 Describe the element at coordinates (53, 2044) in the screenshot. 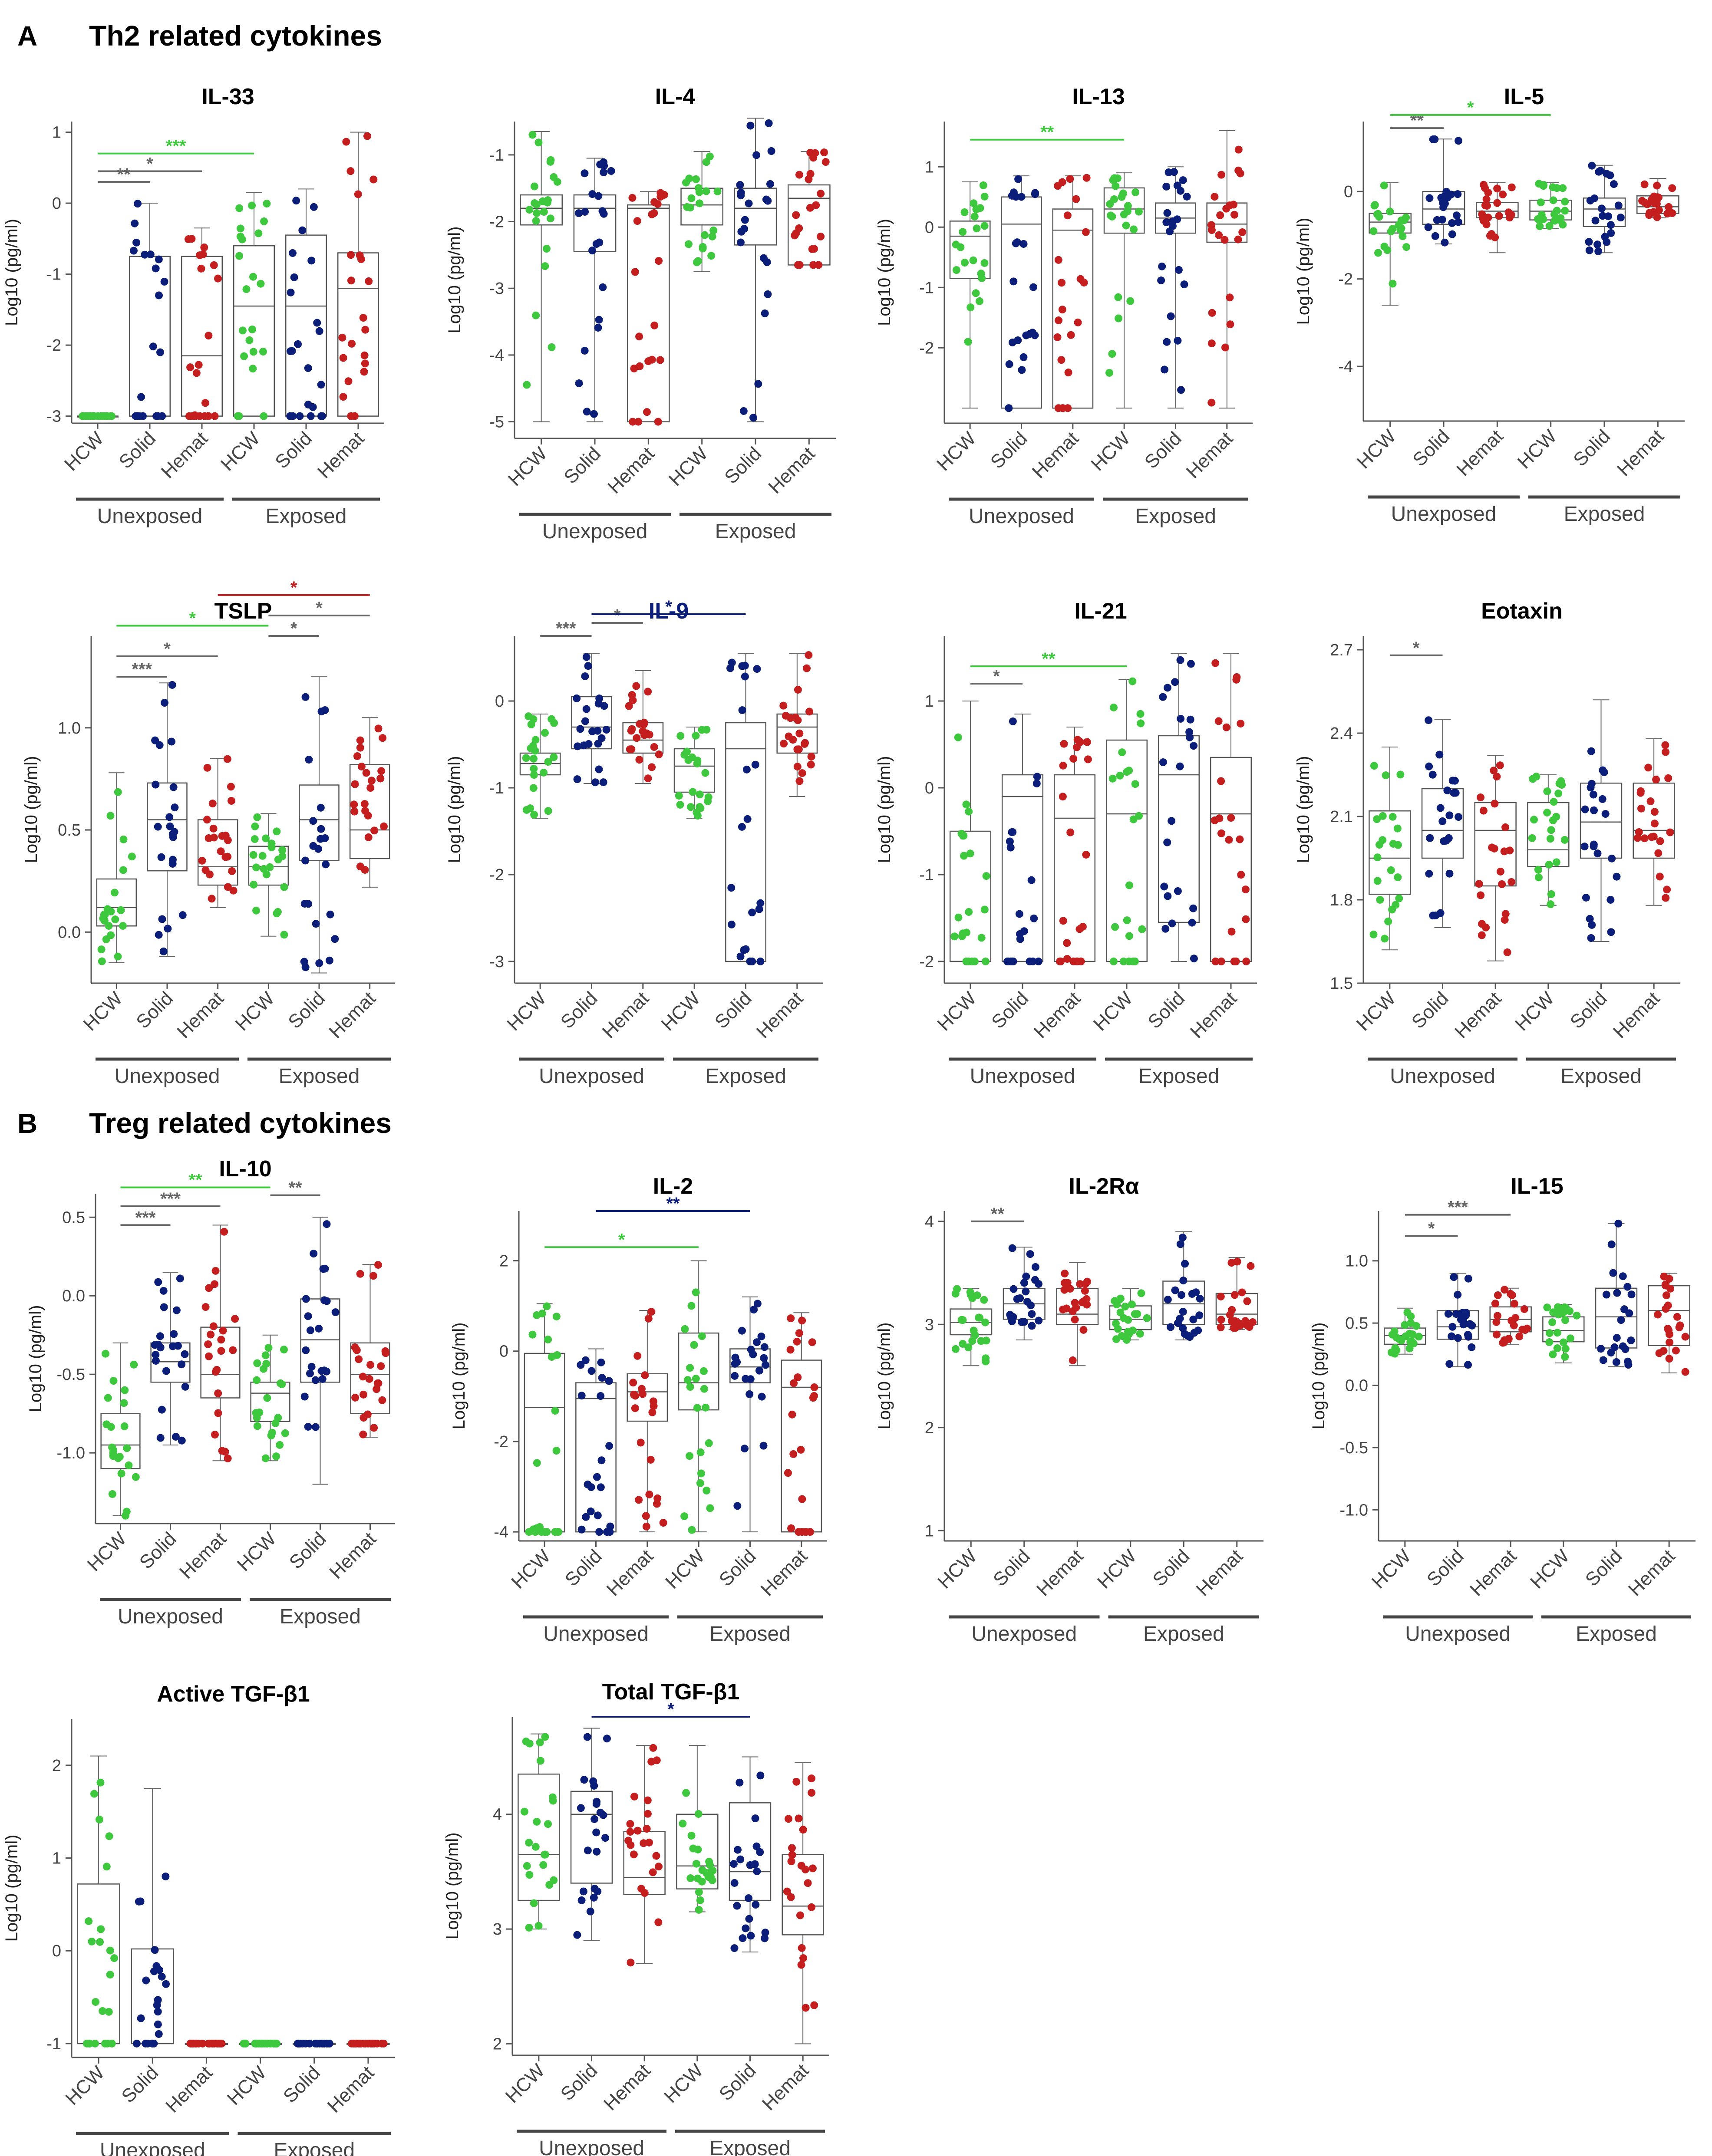

I see `y-tick-label: -1` at that location.